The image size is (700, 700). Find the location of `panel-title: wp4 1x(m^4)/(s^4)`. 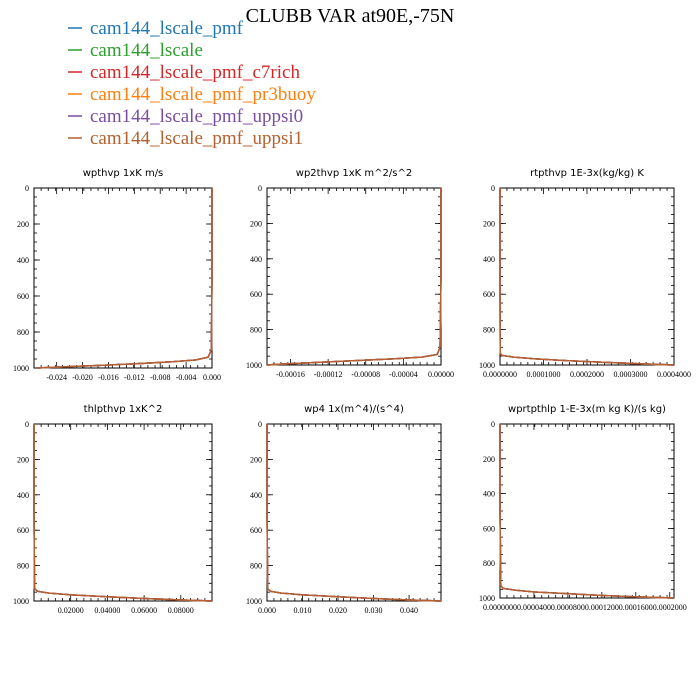

panel-title: wp4 1x(m^4)/(s^4) is located at coordinates (354, 409).